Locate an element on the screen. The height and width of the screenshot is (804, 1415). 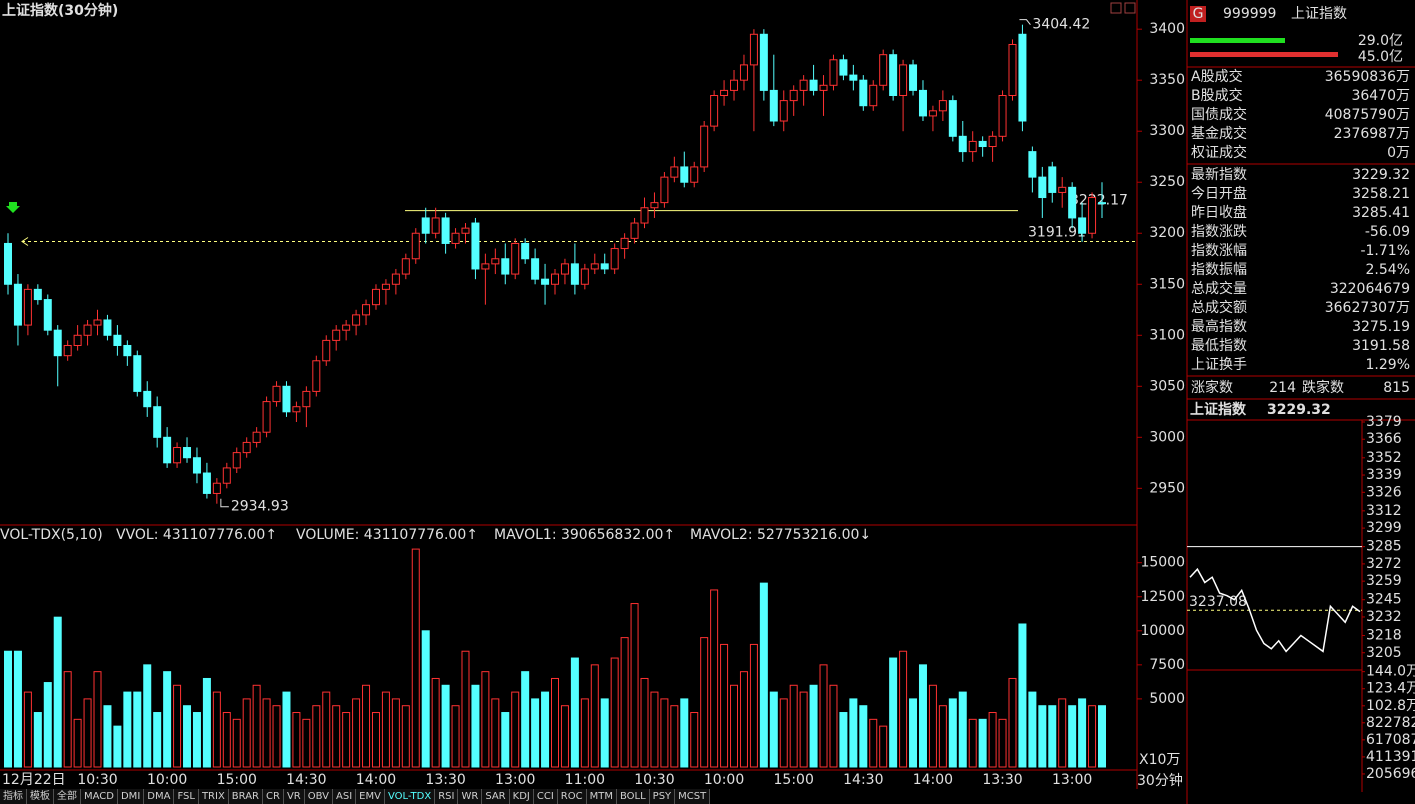
toolbar-tab: MCST is located at coordinates (693, 796).